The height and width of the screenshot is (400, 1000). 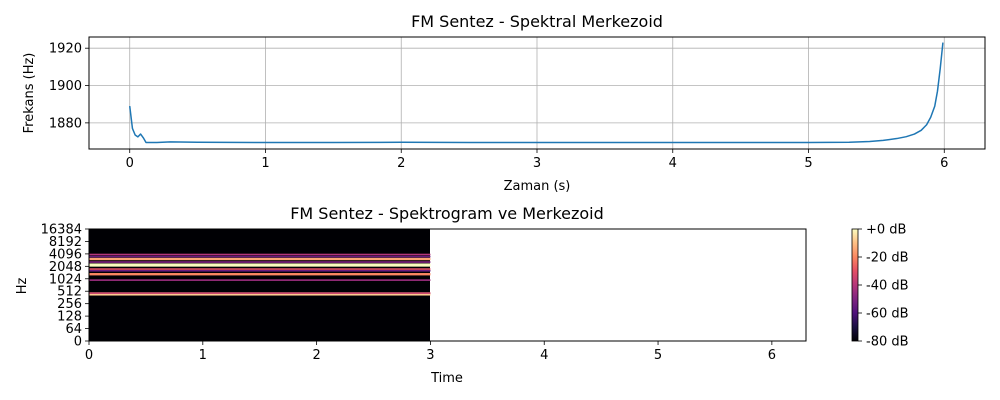 What do you see at coordinates (65, 279) in the screenshot?
I see `y-tick-label: 1024` at bounding box center [65, 279].